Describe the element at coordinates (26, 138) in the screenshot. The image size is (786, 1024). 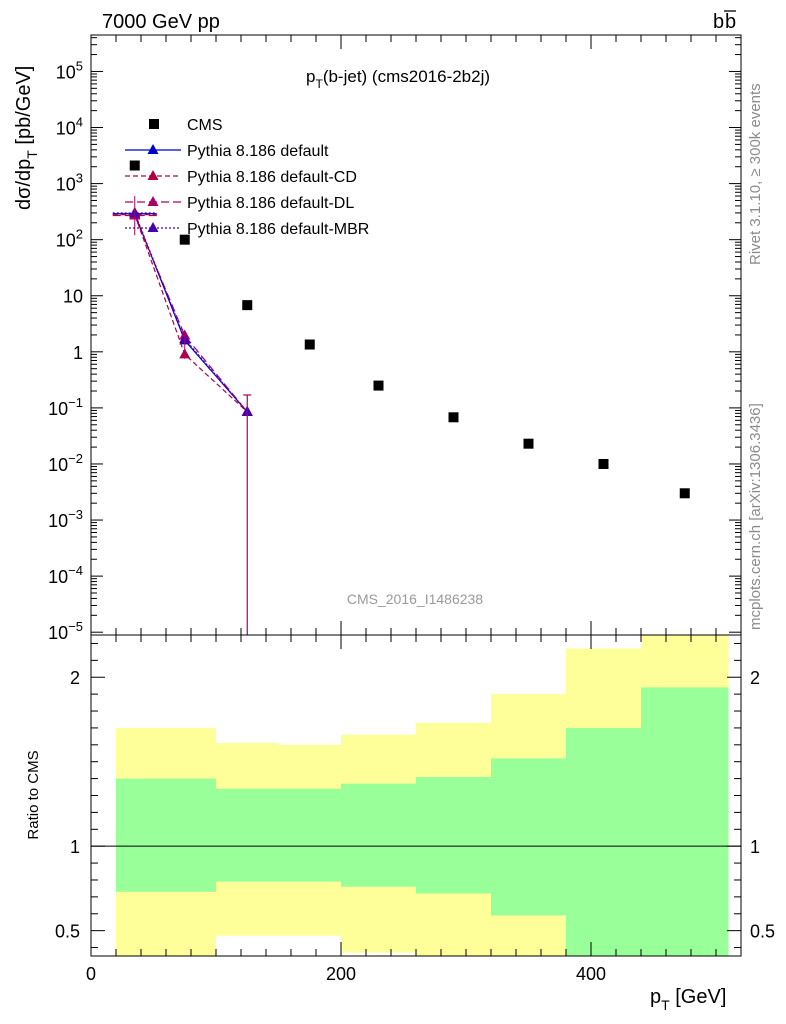
I see `y-axis-label: dσ/dpT [pb/GeV]` at that location.